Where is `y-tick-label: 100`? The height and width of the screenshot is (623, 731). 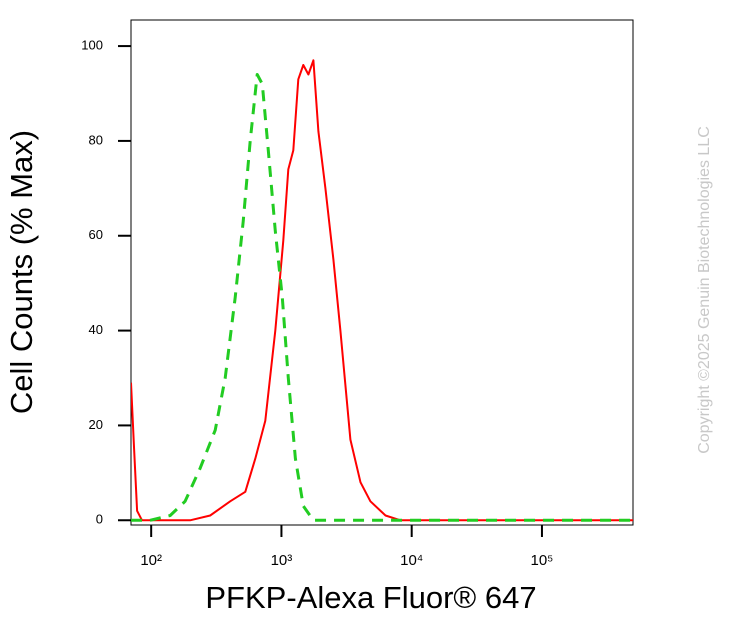 y-tick-label: 100 is located at coordinates (92, 45).